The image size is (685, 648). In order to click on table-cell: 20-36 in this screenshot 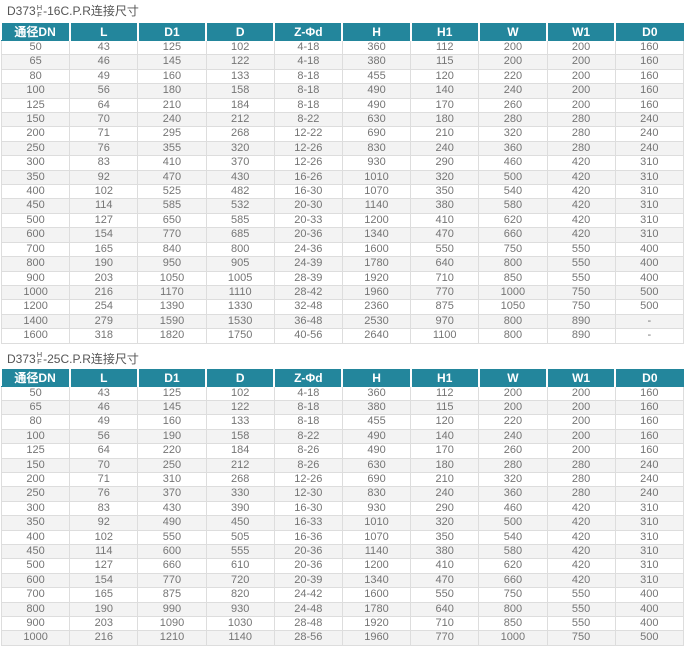, I will do `click(308, 235)`.